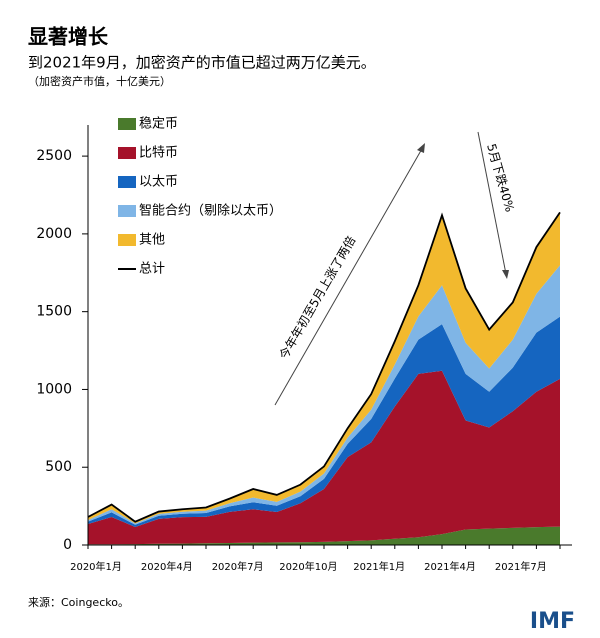 This screenshot has width=600, height=638. I want to click on x-tick-label: 2020年7月, so click(238, 566).